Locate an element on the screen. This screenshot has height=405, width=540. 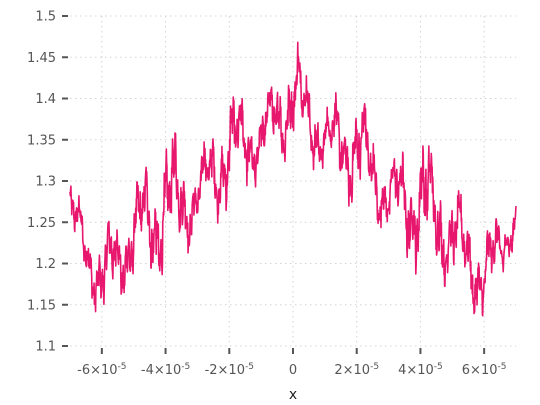
y-tick-label: 1.4 is located at coordinates (45, 99).